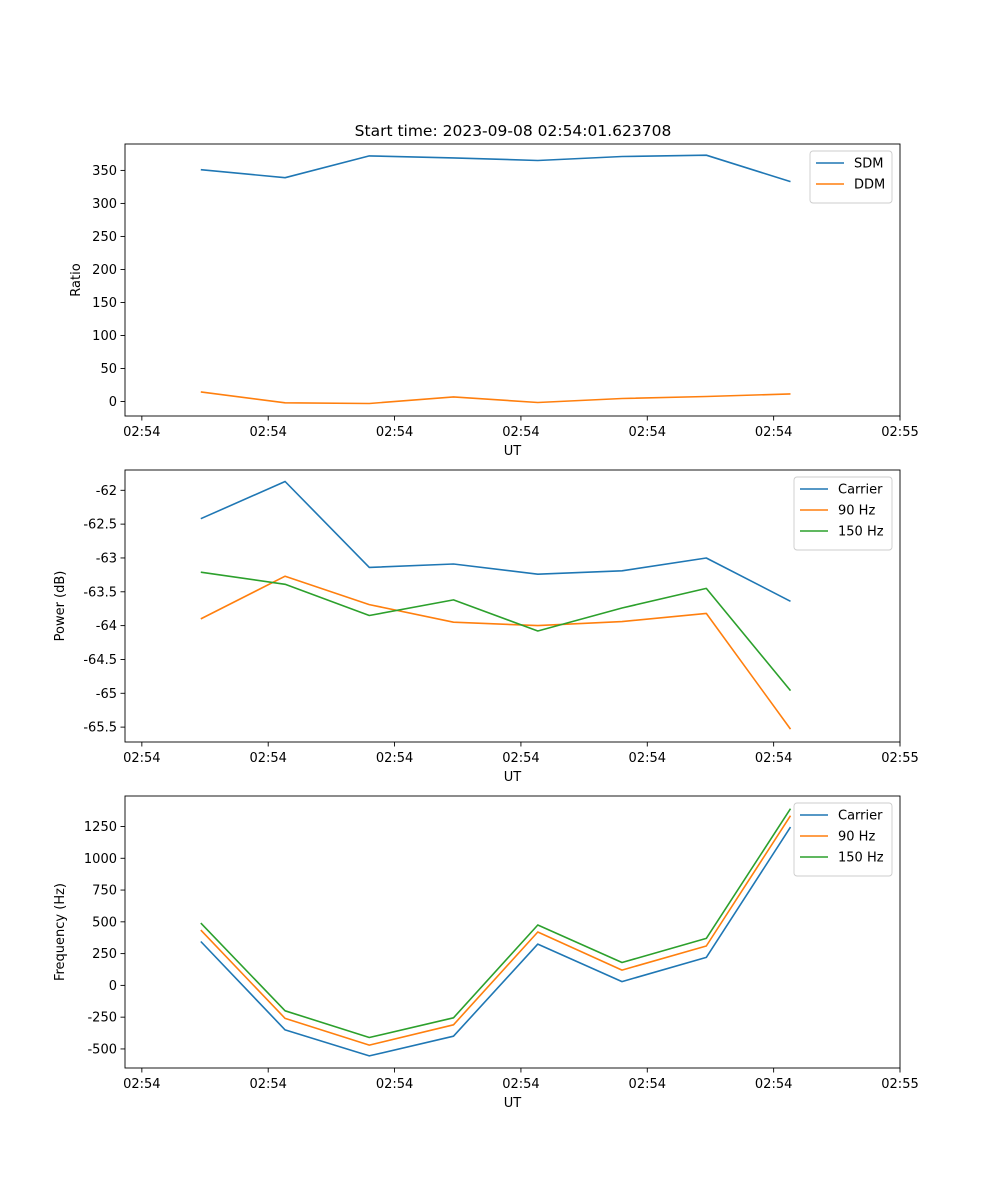 Image resolution: width=1000 pixels, height=1200 pixels. Describe the element at coordinates (104, 270) in the screenshot. I see `y-tick-label: 200` at that location.